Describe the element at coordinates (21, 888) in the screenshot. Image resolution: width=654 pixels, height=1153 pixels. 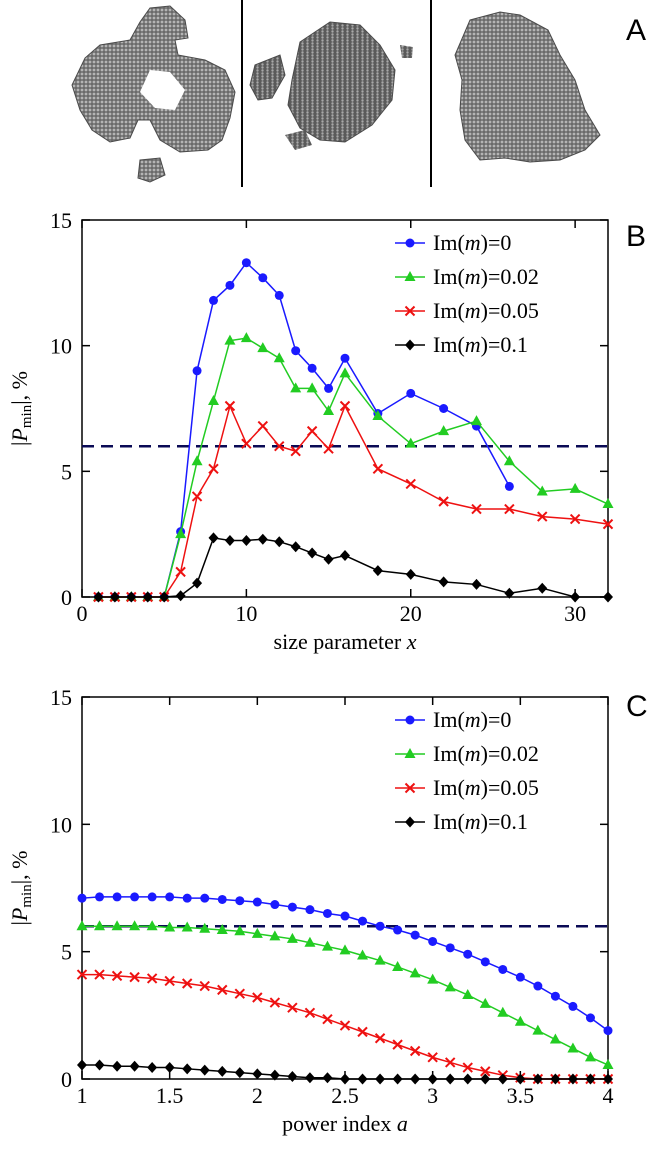
I see `y-axis-label: |Pmin|, %` at that location.